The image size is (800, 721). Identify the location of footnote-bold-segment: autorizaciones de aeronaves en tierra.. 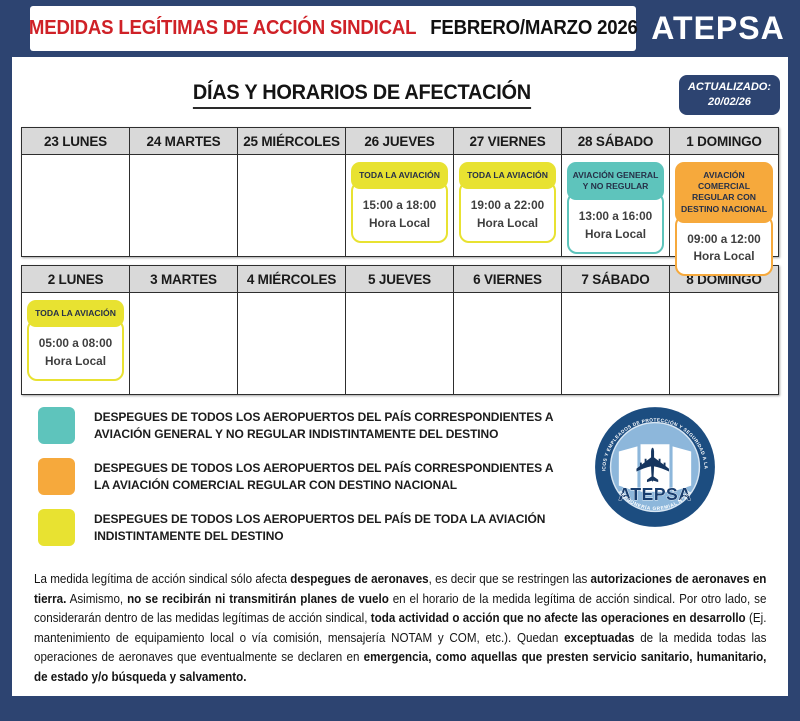
(400, 588).